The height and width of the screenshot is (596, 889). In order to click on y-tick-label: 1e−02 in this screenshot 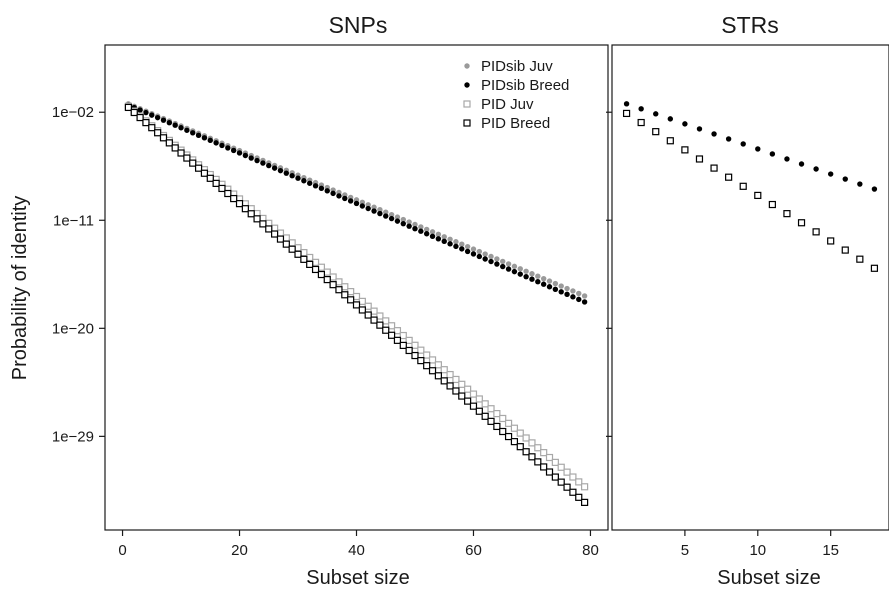, I will do `click(73, 112)`.